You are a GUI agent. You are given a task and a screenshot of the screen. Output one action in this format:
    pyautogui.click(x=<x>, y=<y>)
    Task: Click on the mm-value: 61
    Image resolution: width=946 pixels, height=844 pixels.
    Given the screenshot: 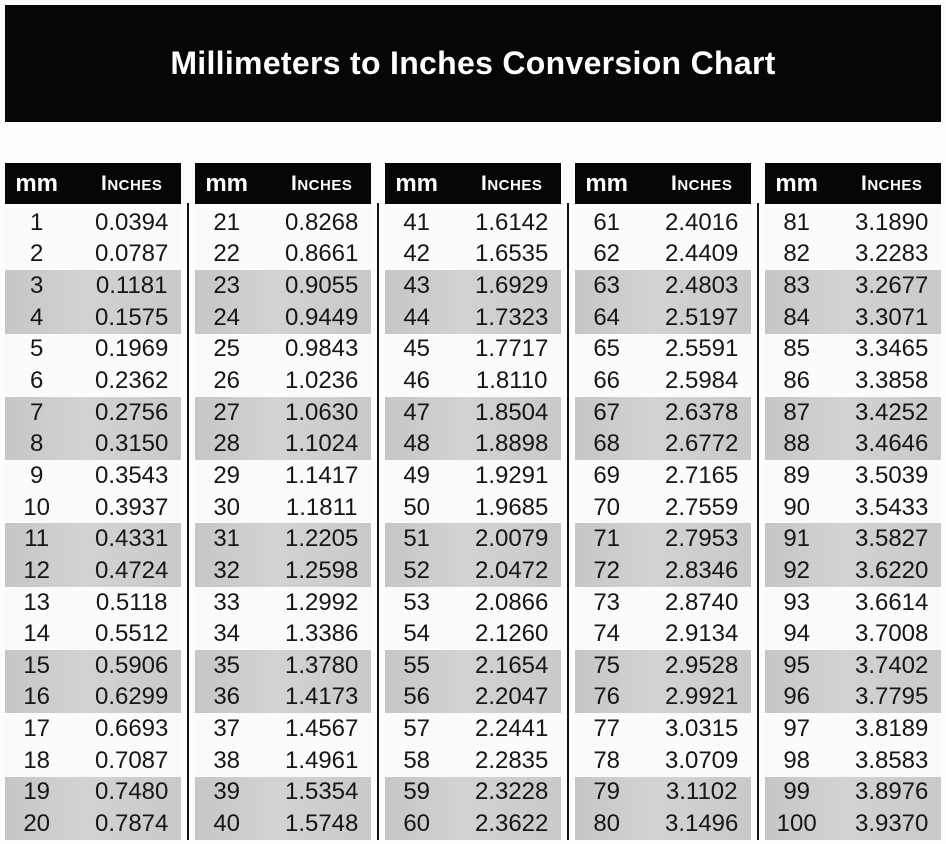 What is the action you would take?
    pyautogui.click(x=607, y=222)
    